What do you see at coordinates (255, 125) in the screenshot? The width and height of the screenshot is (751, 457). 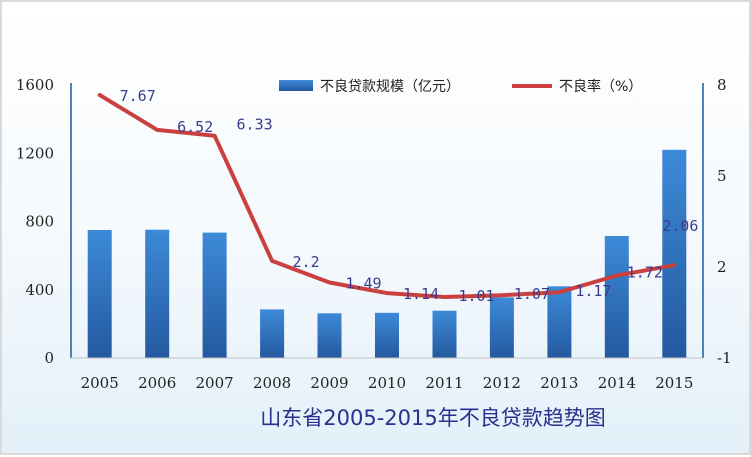 I see `line-label-2007: 6.33` at bounding box center [255, 125].